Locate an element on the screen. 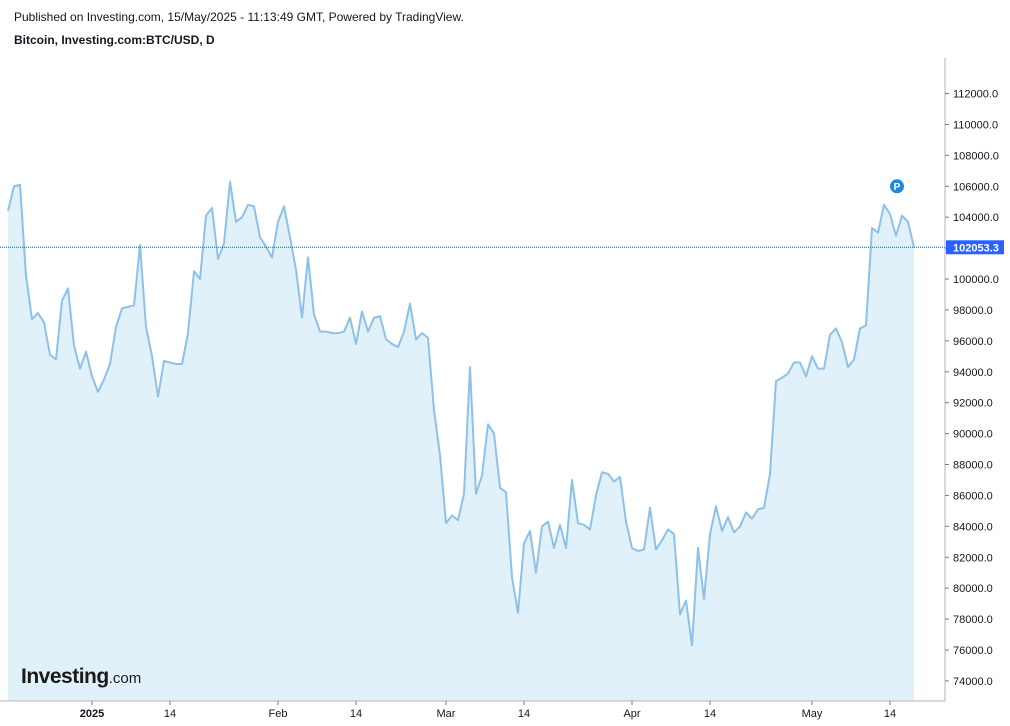 The height and width of the screenshot is (726, 1010). p-marker-circle is located at coordinates (897, 186).